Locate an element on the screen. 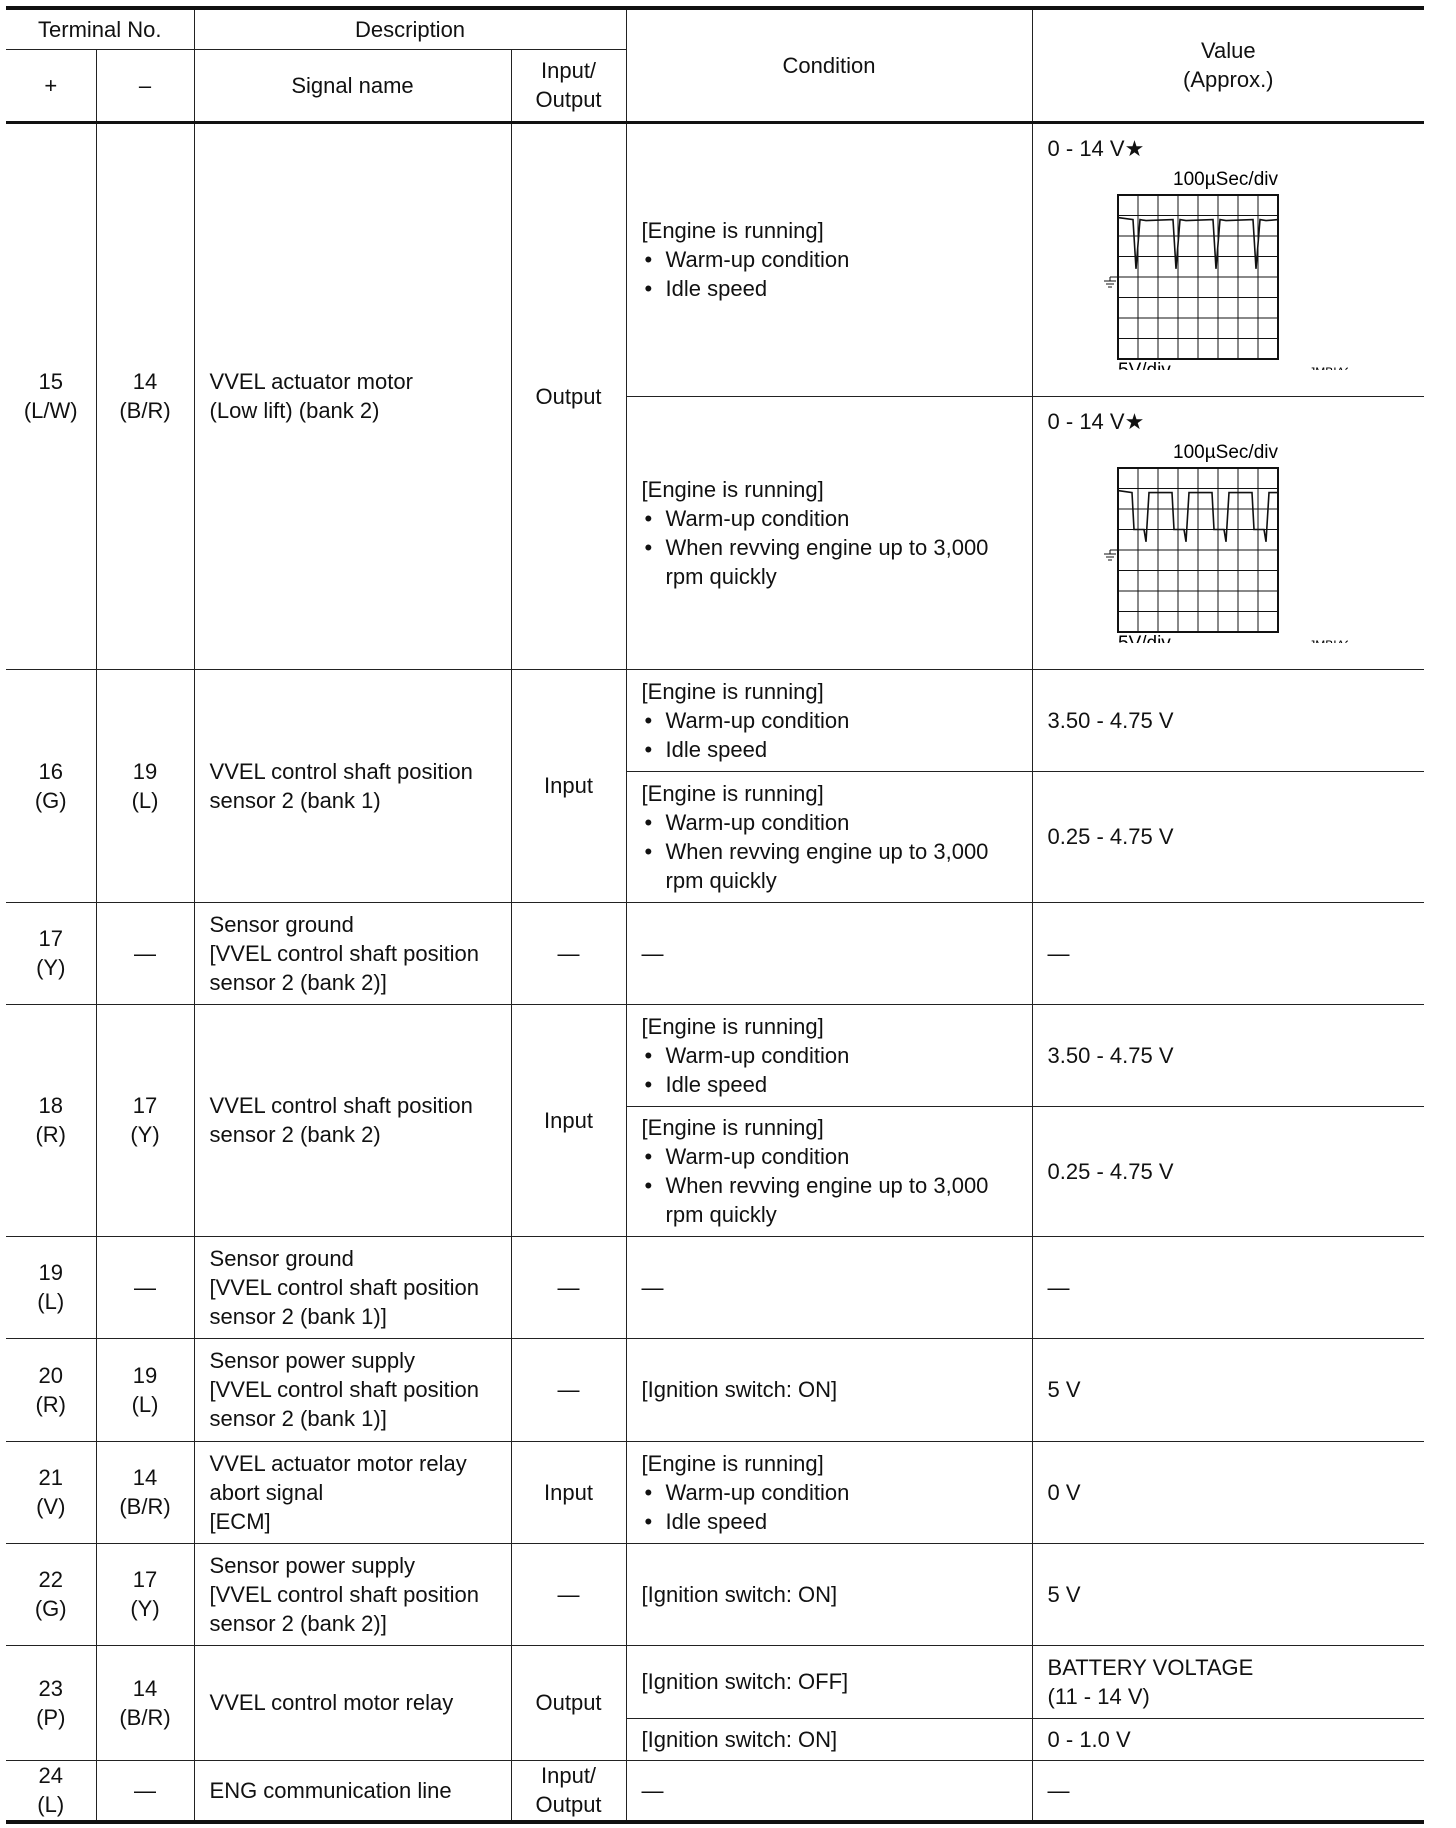 This screenshot has height=1828, width=1456. terminal-plus-number: 20 is located at coordinates (50, 1375).